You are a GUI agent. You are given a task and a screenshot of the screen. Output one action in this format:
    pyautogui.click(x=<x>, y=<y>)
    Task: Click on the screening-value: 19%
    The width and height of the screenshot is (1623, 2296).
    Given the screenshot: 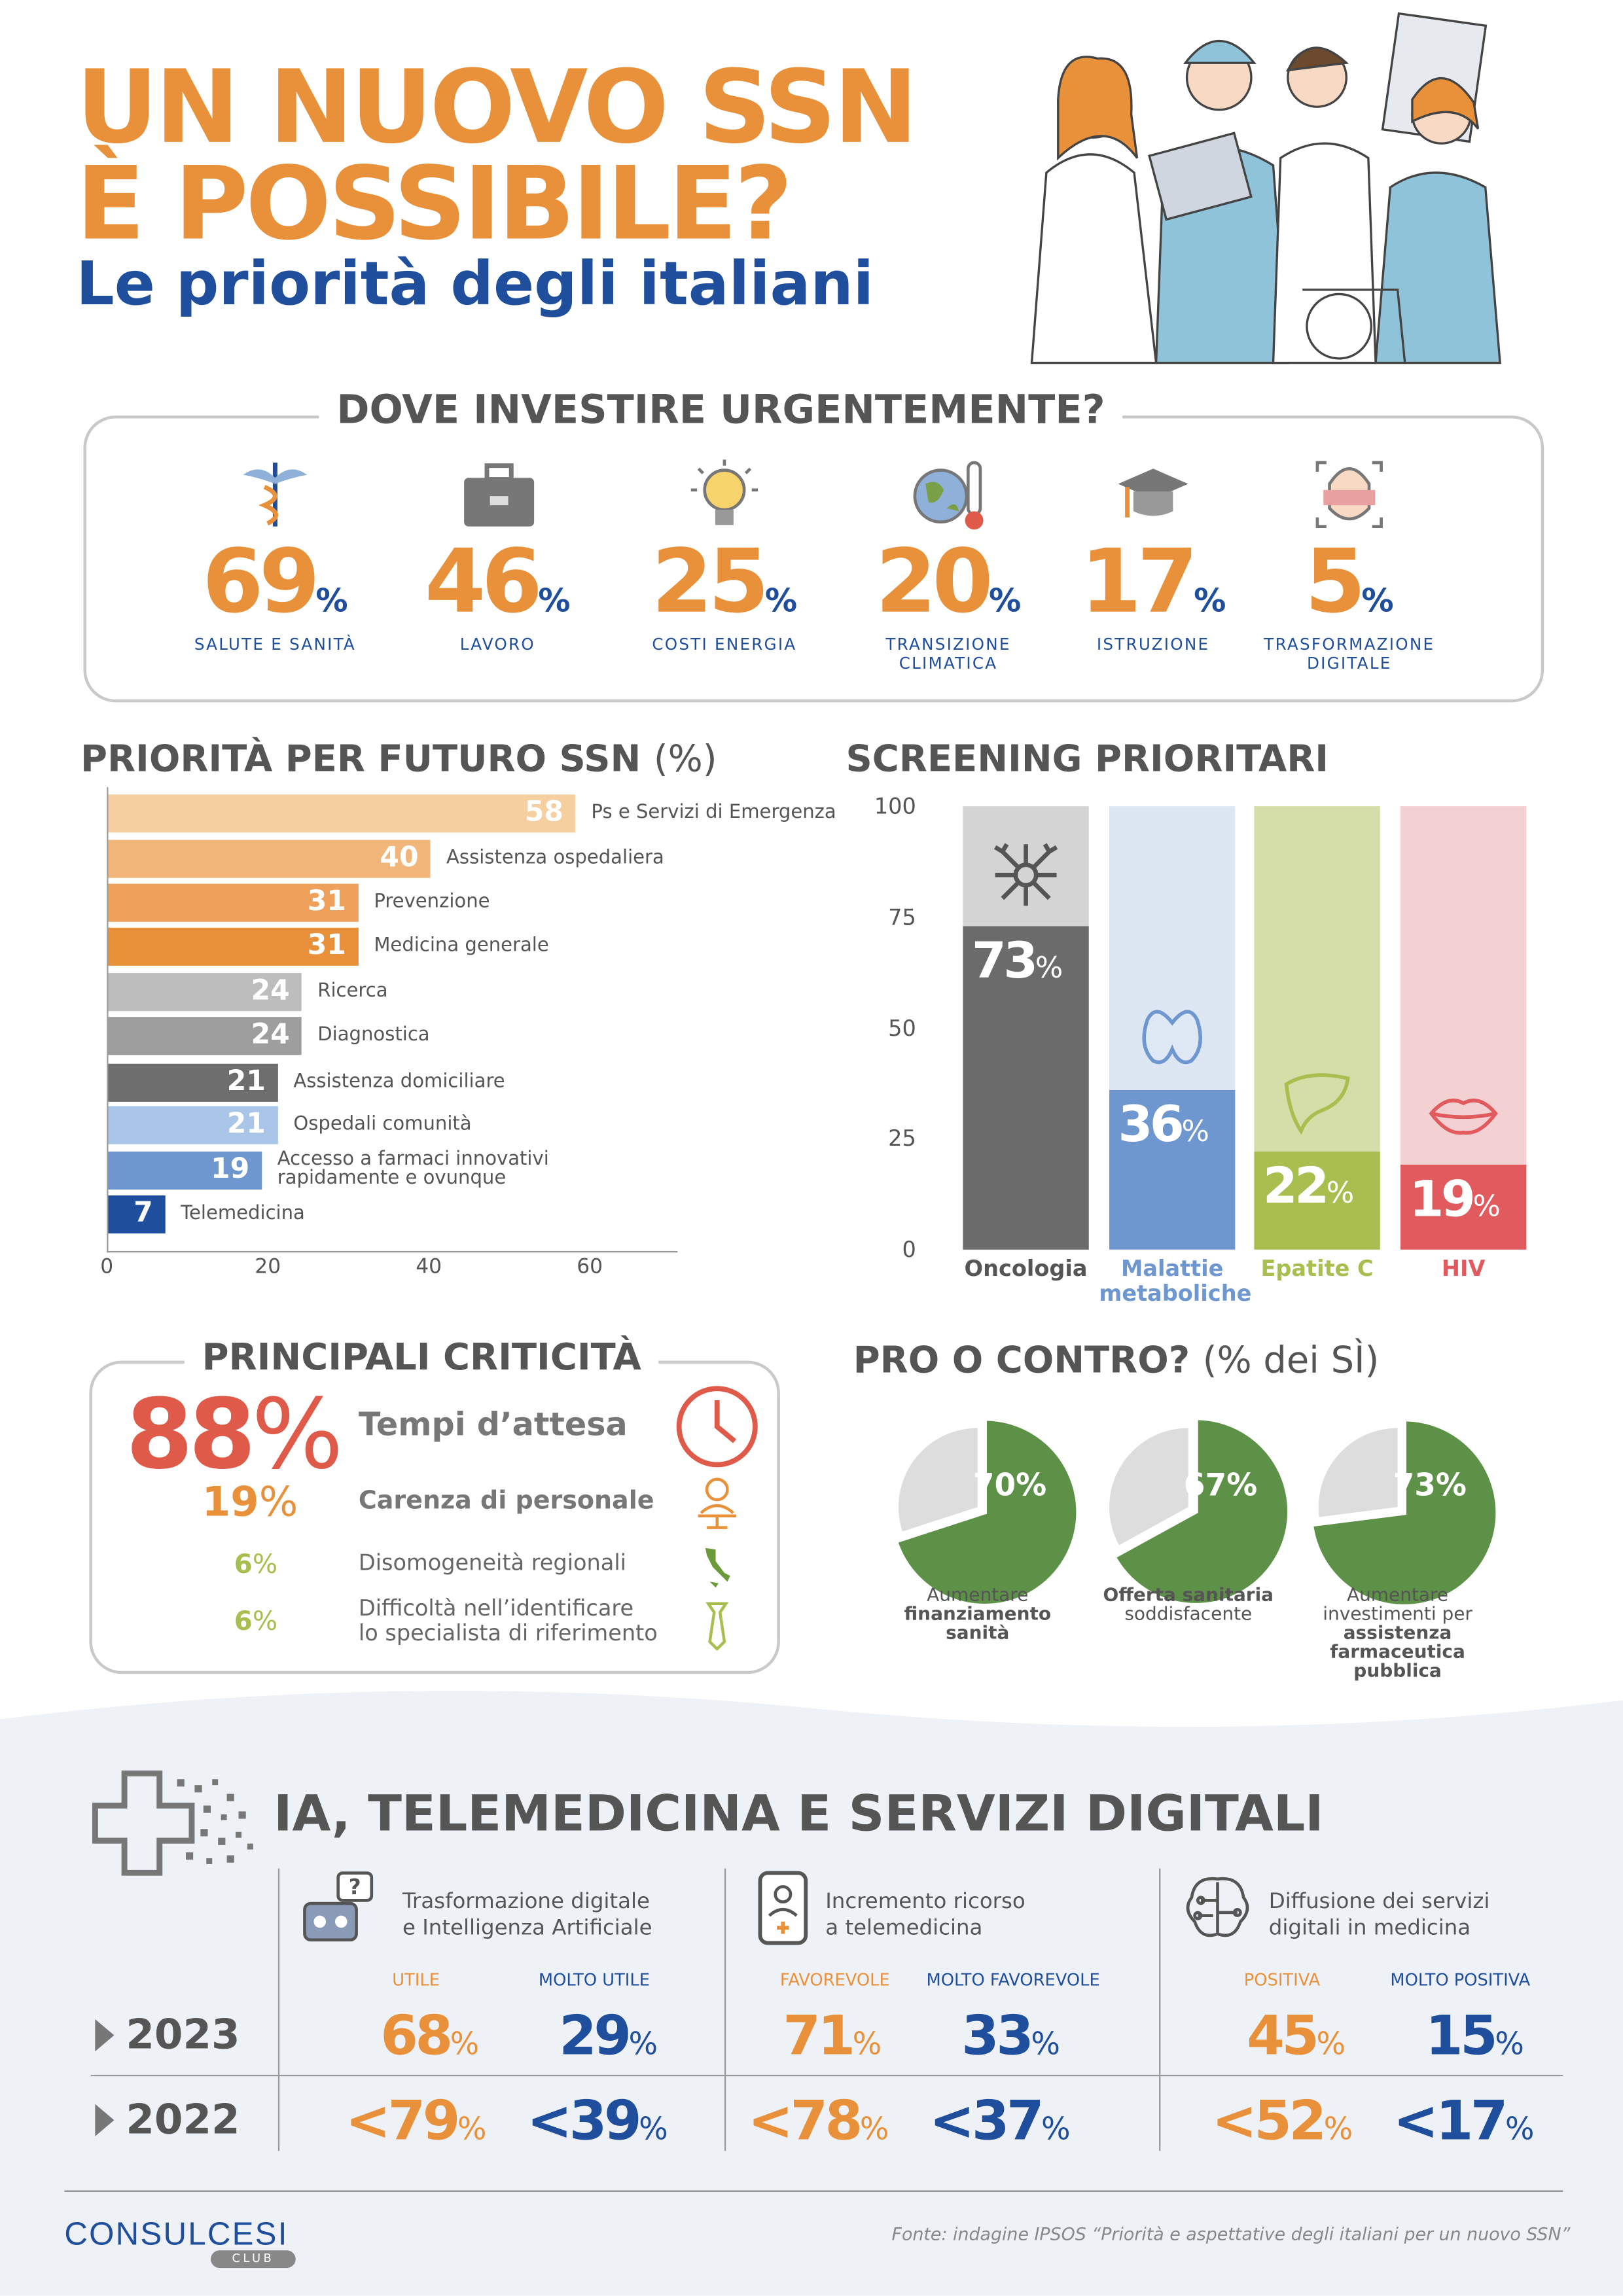 What is the action you would take?
    pyautogui.click(x=1455, y=1201)
    